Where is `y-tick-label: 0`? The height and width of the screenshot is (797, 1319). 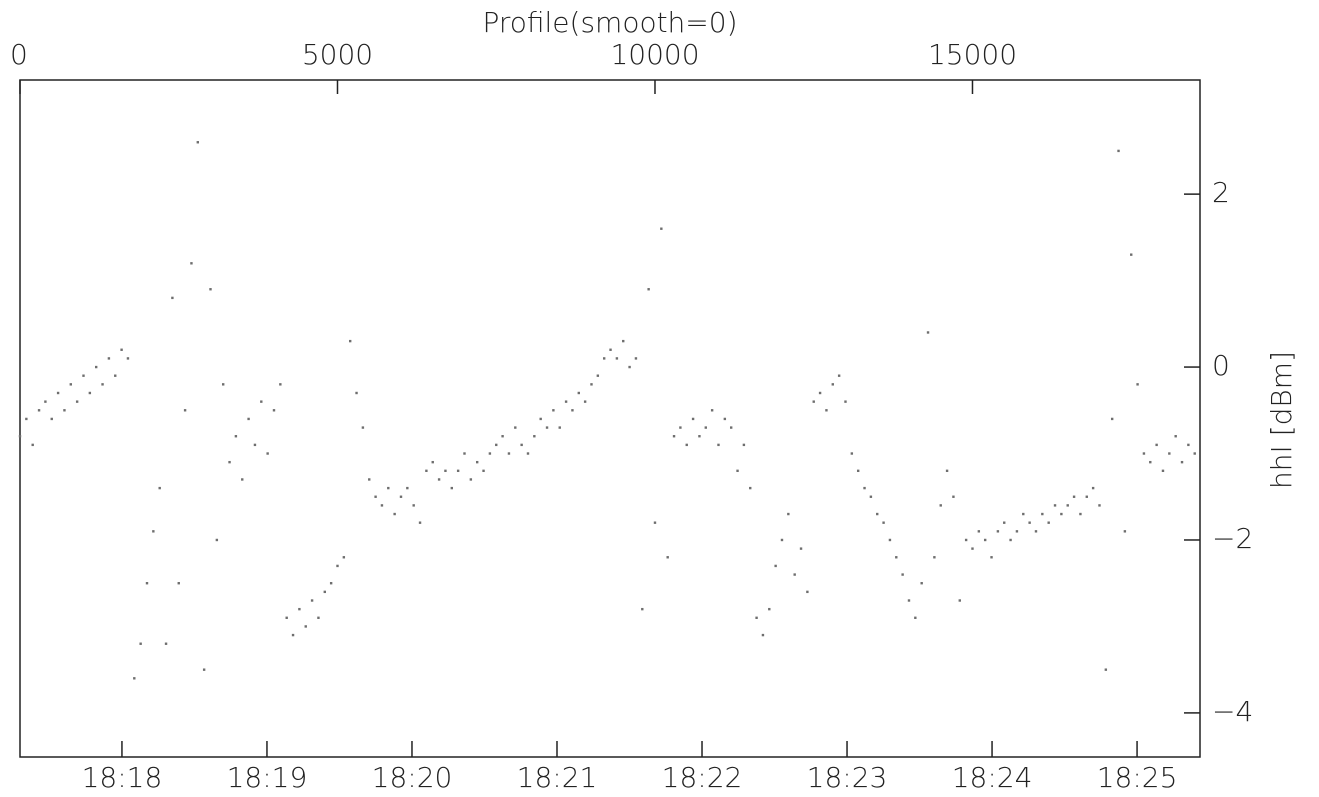 y-tick-label: 0 is located at coordinates (1221, 365).